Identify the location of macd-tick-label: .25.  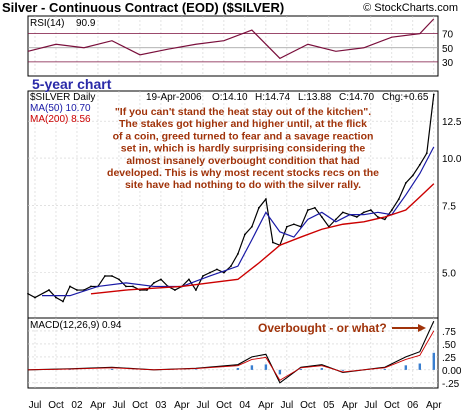
(449, 358).